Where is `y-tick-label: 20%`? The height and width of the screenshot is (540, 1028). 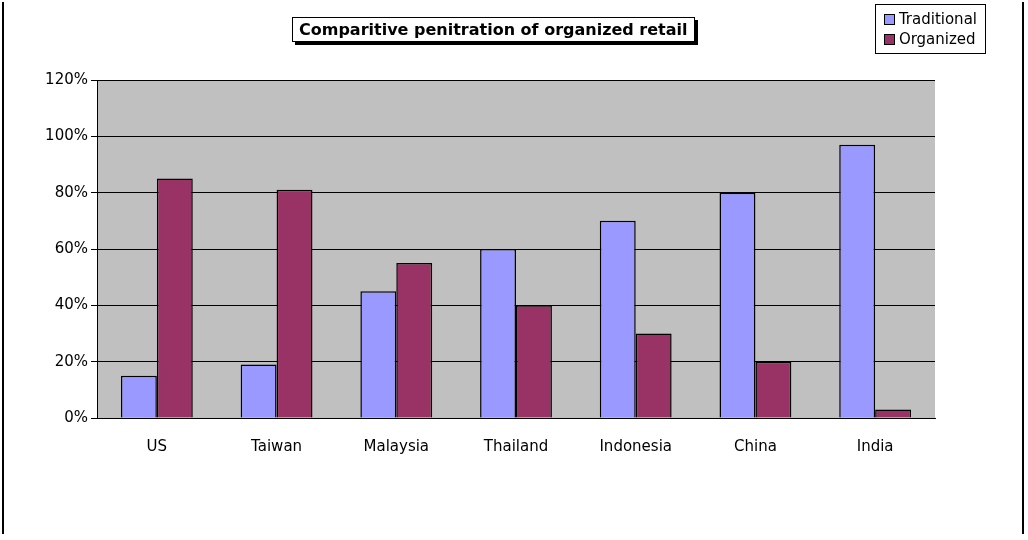
y-tick-label: 20% is located at coordinates (71, 360).